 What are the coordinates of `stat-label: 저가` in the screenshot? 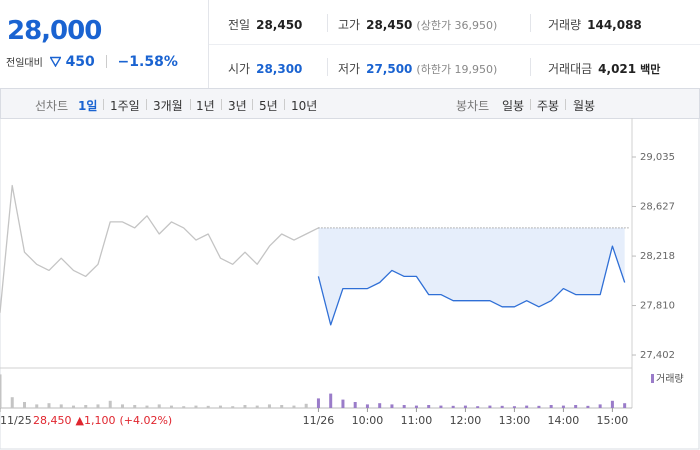 It's located at (349, 69).